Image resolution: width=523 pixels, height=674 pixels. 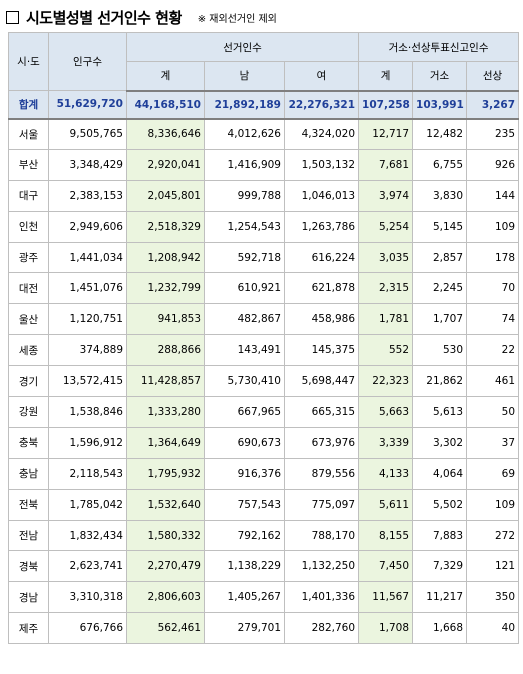 What do you see at coordinates (165, 134) in the screenshot?
I see `value-cell: 8,336,646` at bounding box center [165, 134].